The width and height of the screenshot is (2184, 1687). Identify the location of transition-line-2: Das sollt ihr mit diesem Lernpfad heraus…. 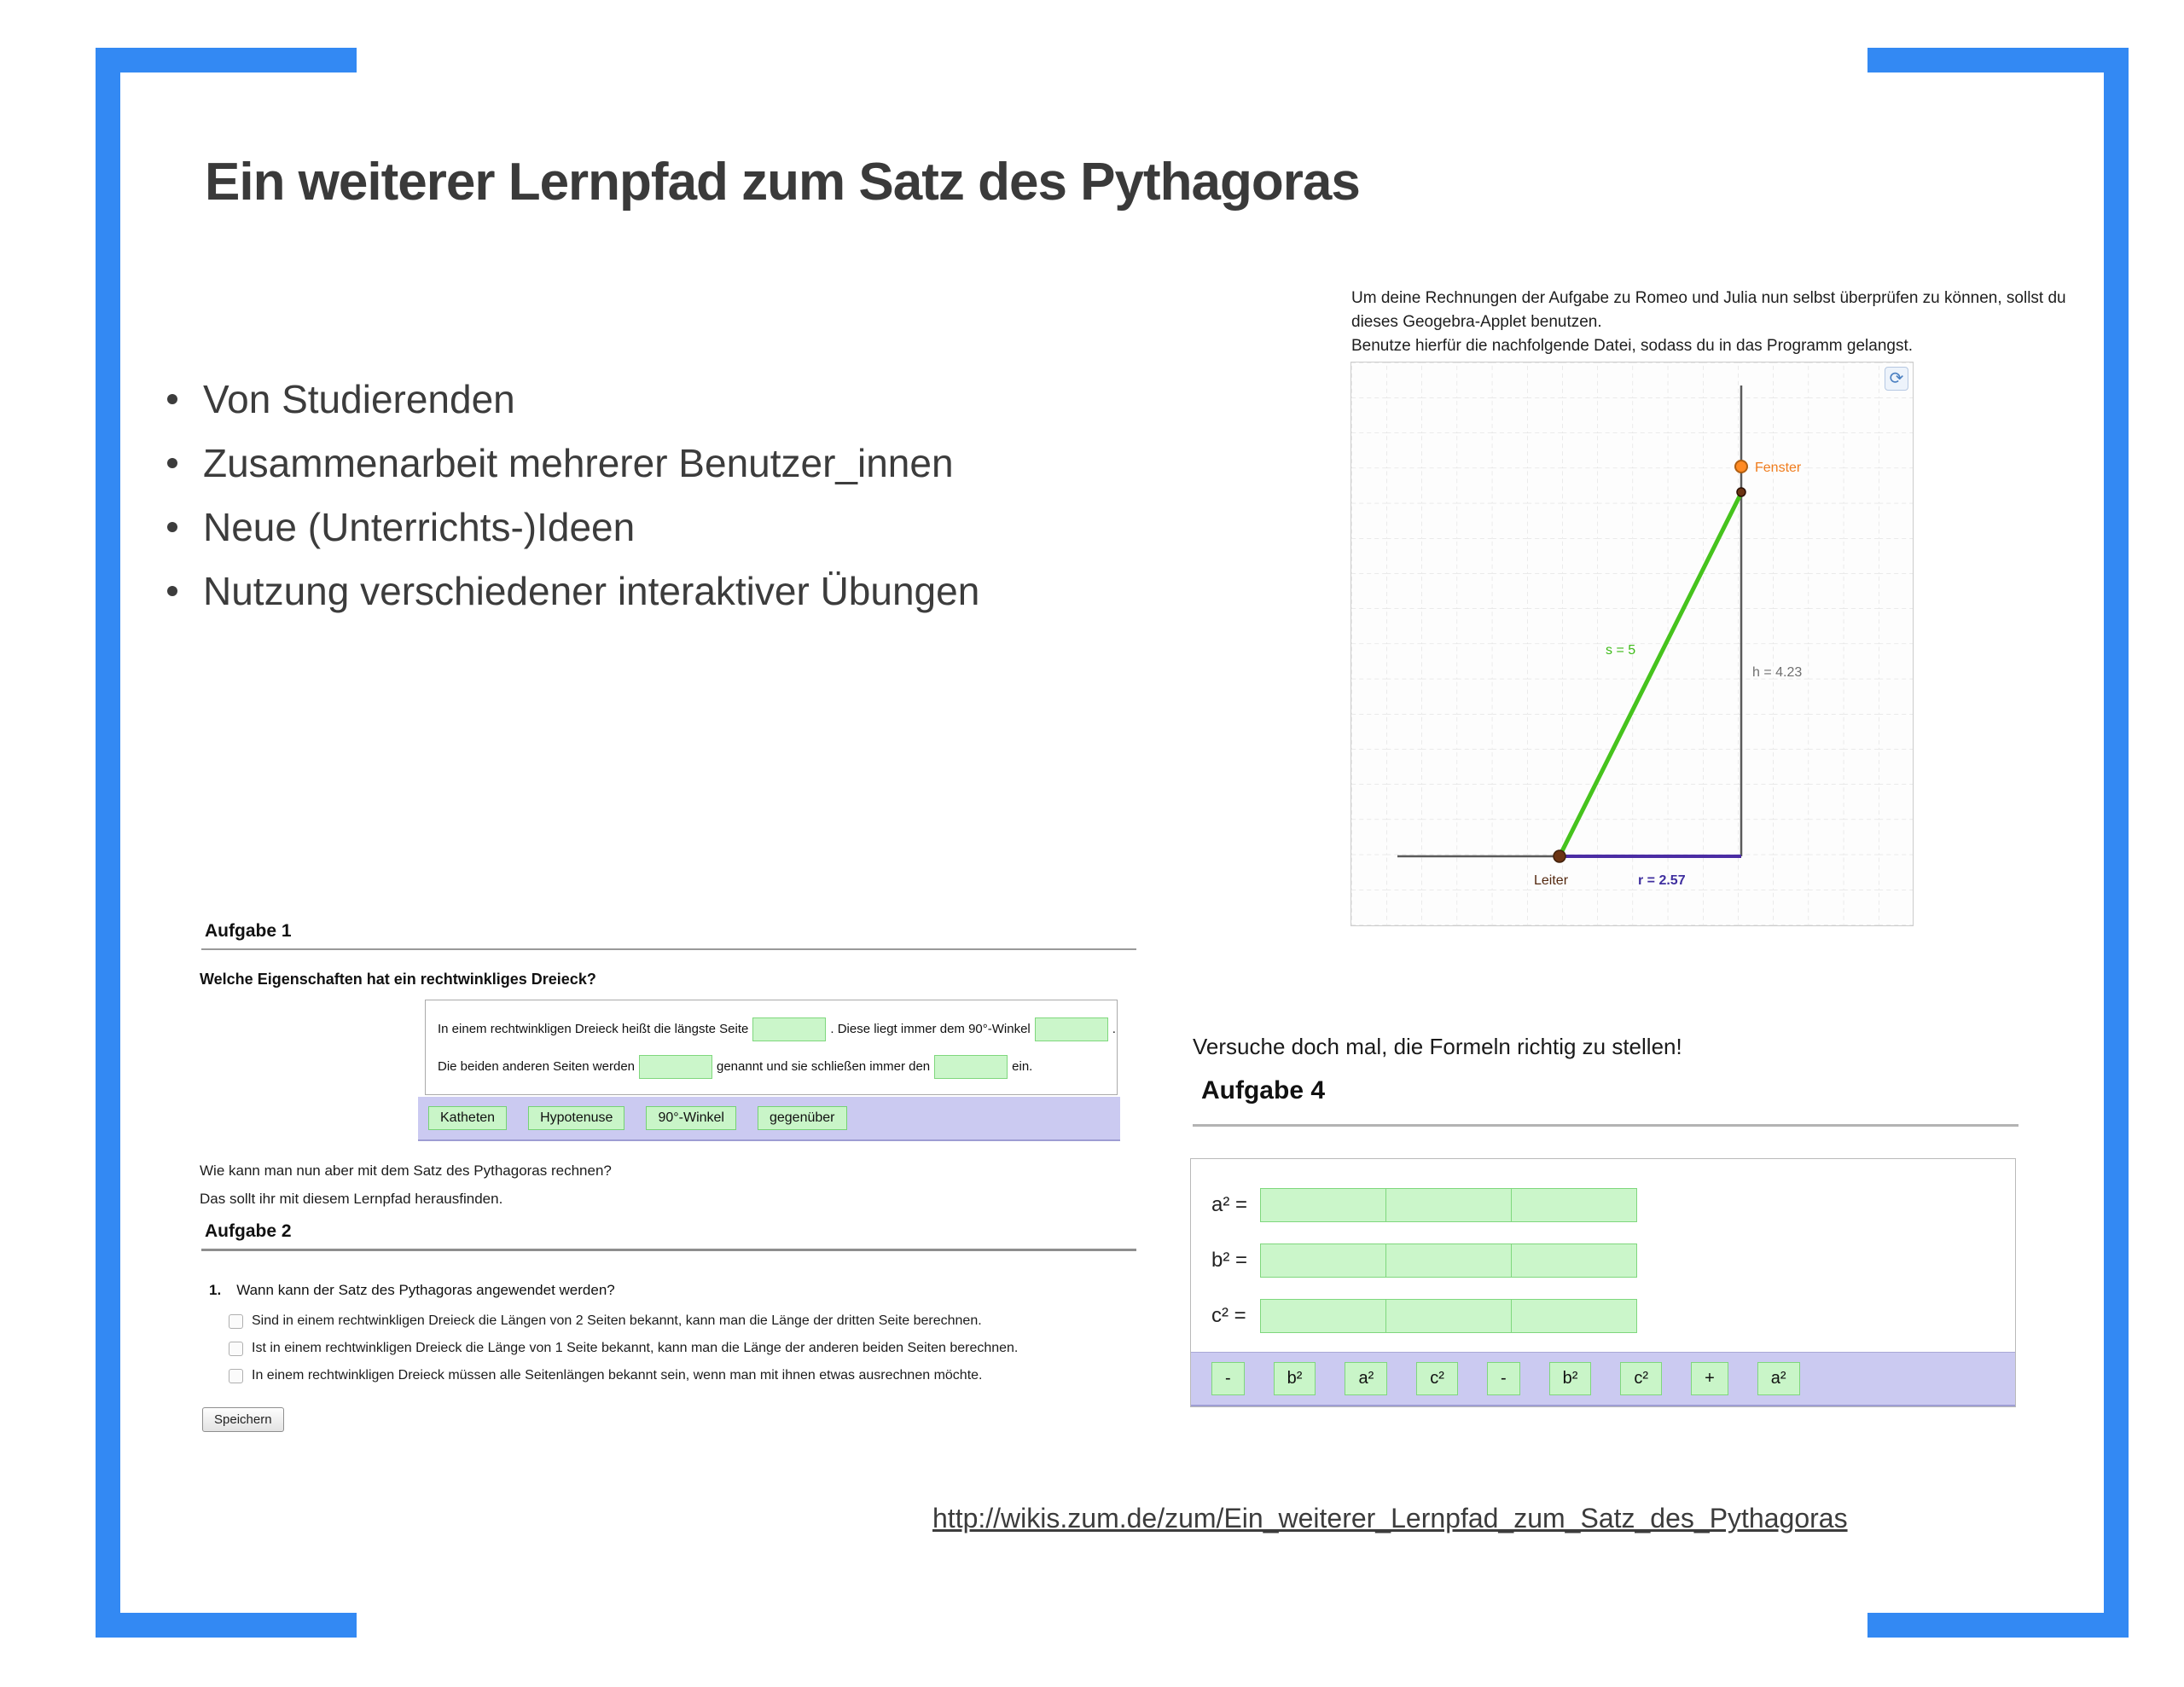
(351, 1199).